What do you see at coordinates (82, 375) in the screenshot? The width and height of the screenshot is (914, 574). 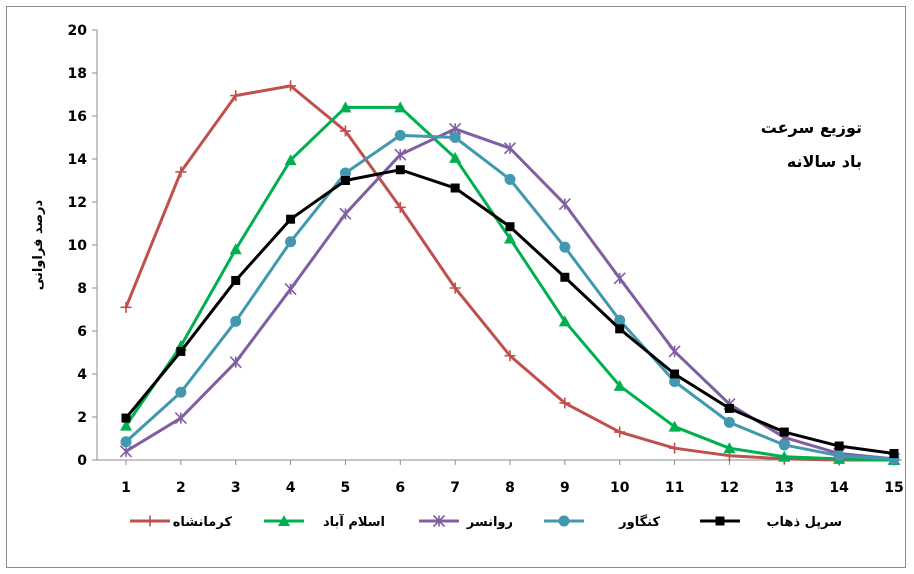 I see `y-tick-label: 4` at bounding box center [82, 375].